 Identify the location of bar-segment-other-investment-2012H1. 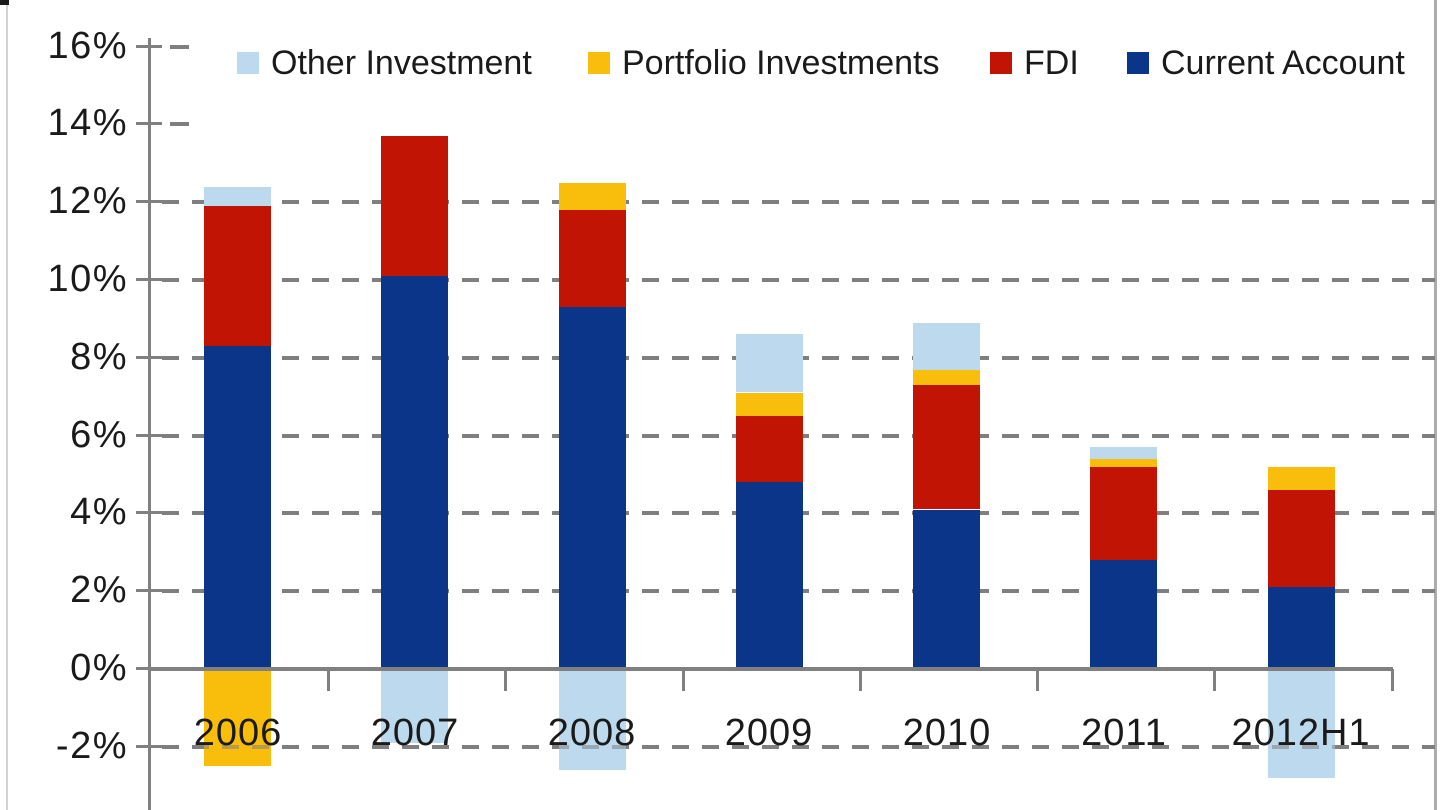
(1301, 723).